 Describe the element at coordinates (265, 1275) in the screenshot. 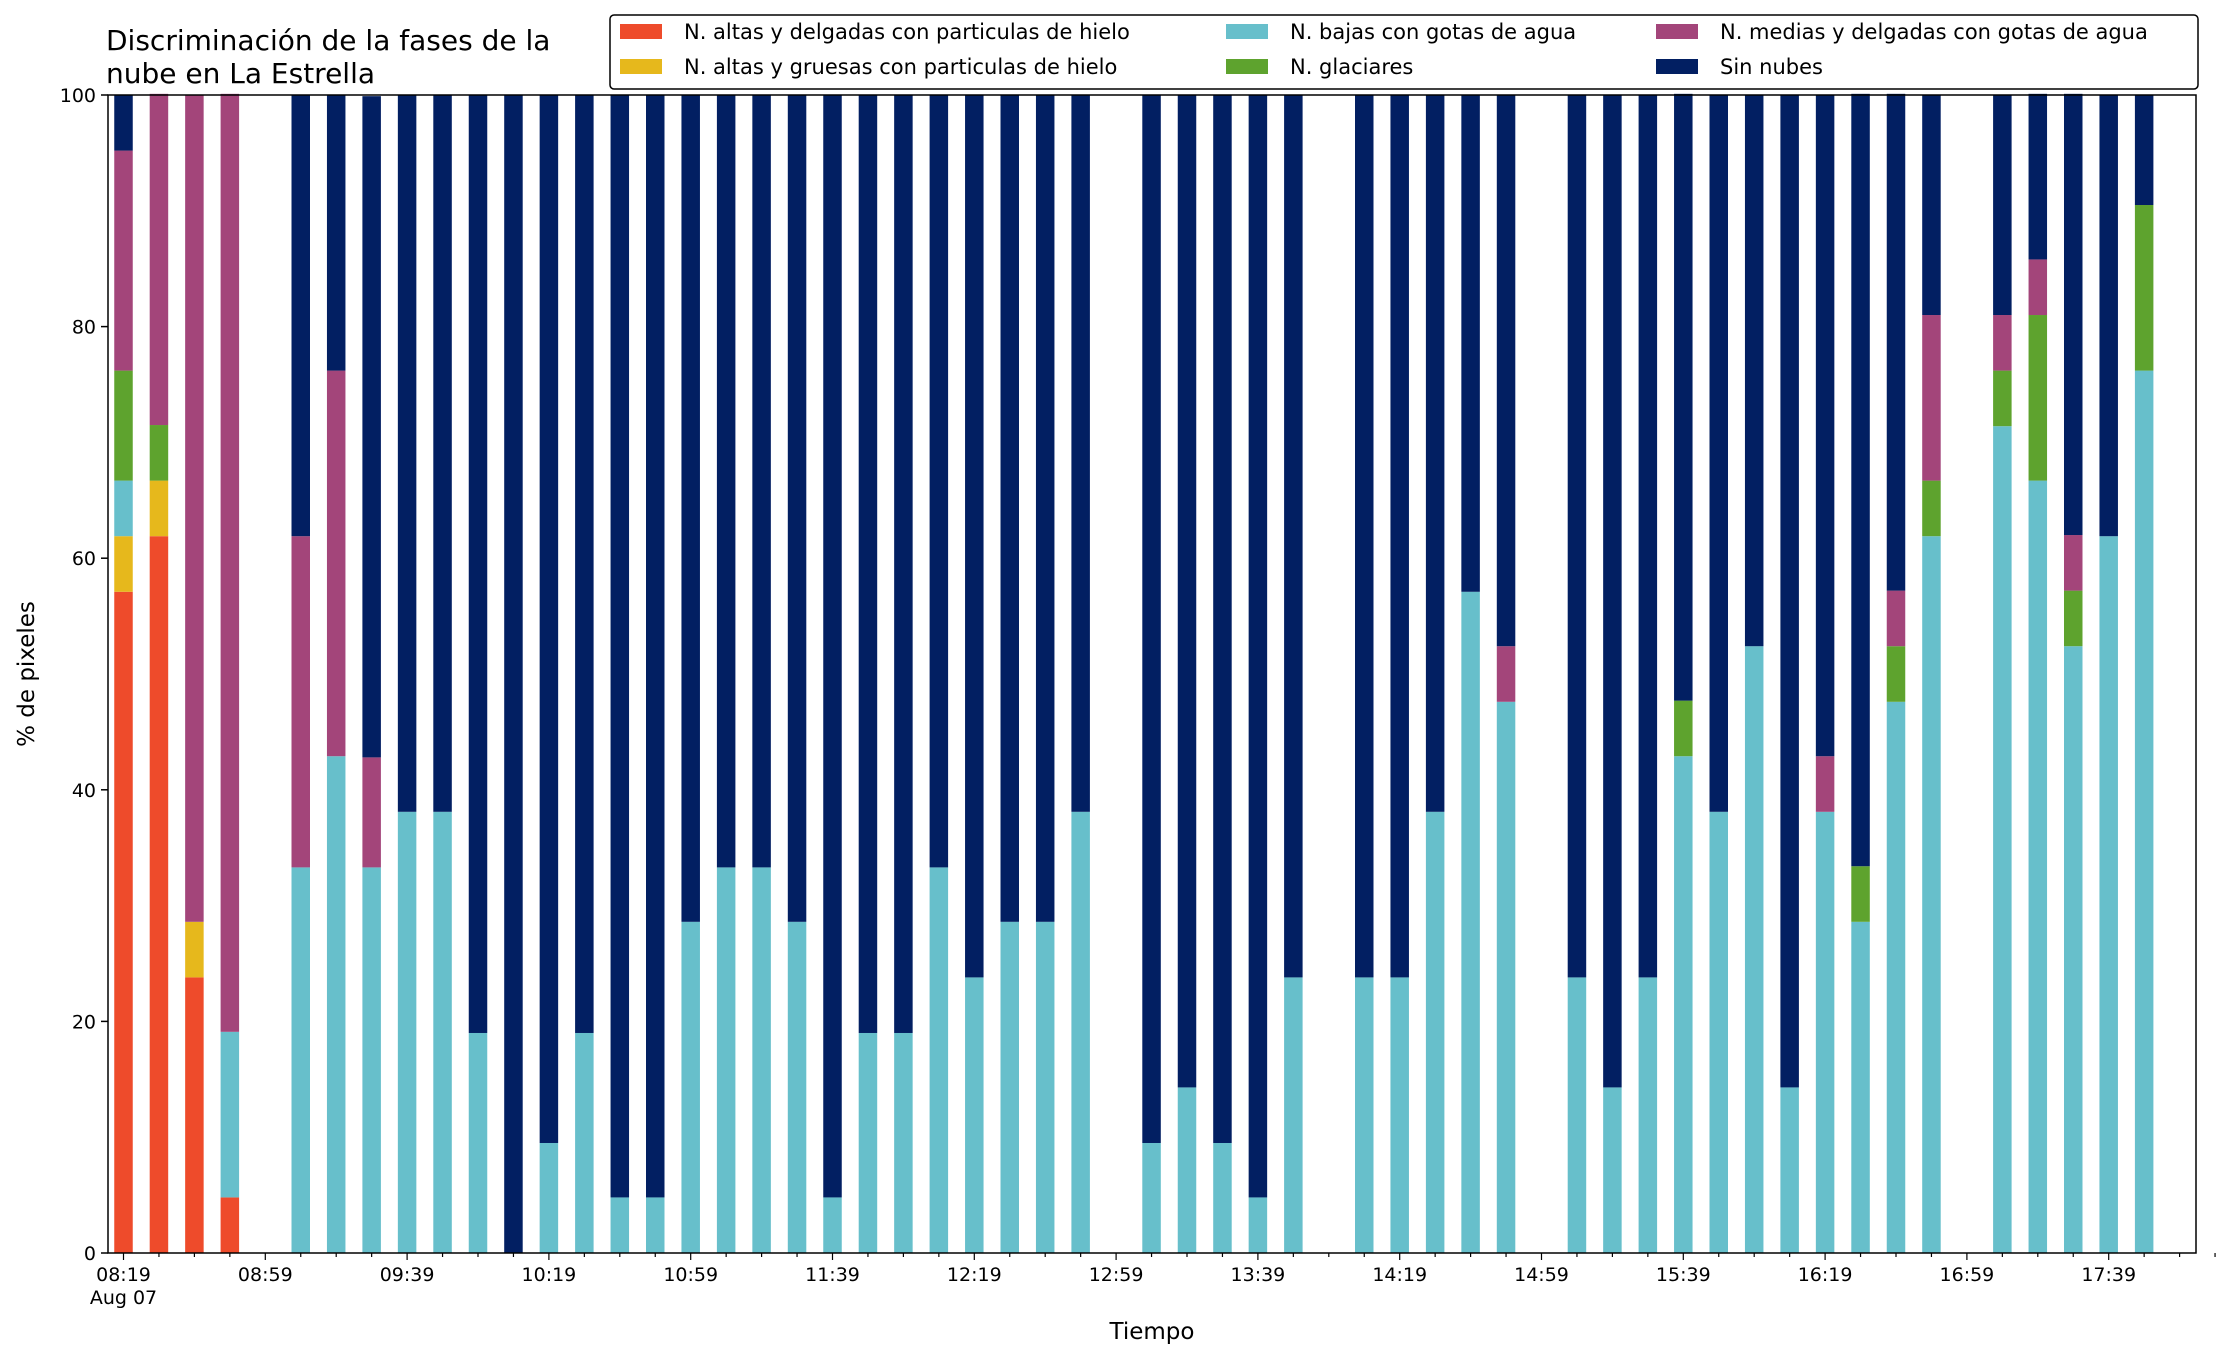

I see `x-tick-label-1: 08:59` at that location.